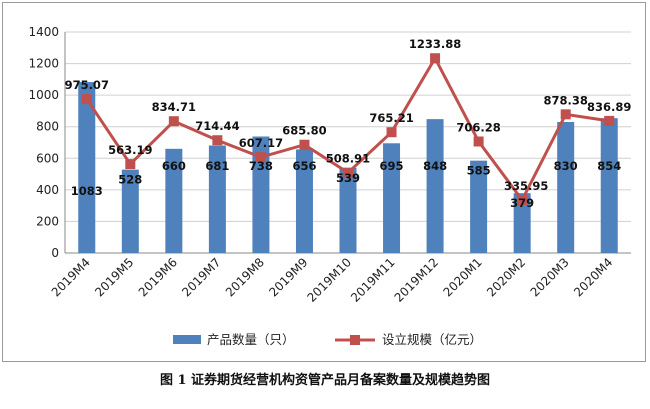  What do you see at coordinates (417, 280) in the screenshot?
I see `x-tick-label: 2019M12` at bounding box center [417, 280].